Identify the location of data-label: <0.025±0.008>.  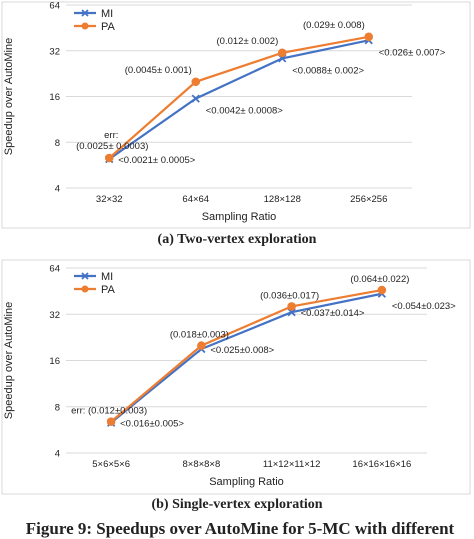
(242, 350).